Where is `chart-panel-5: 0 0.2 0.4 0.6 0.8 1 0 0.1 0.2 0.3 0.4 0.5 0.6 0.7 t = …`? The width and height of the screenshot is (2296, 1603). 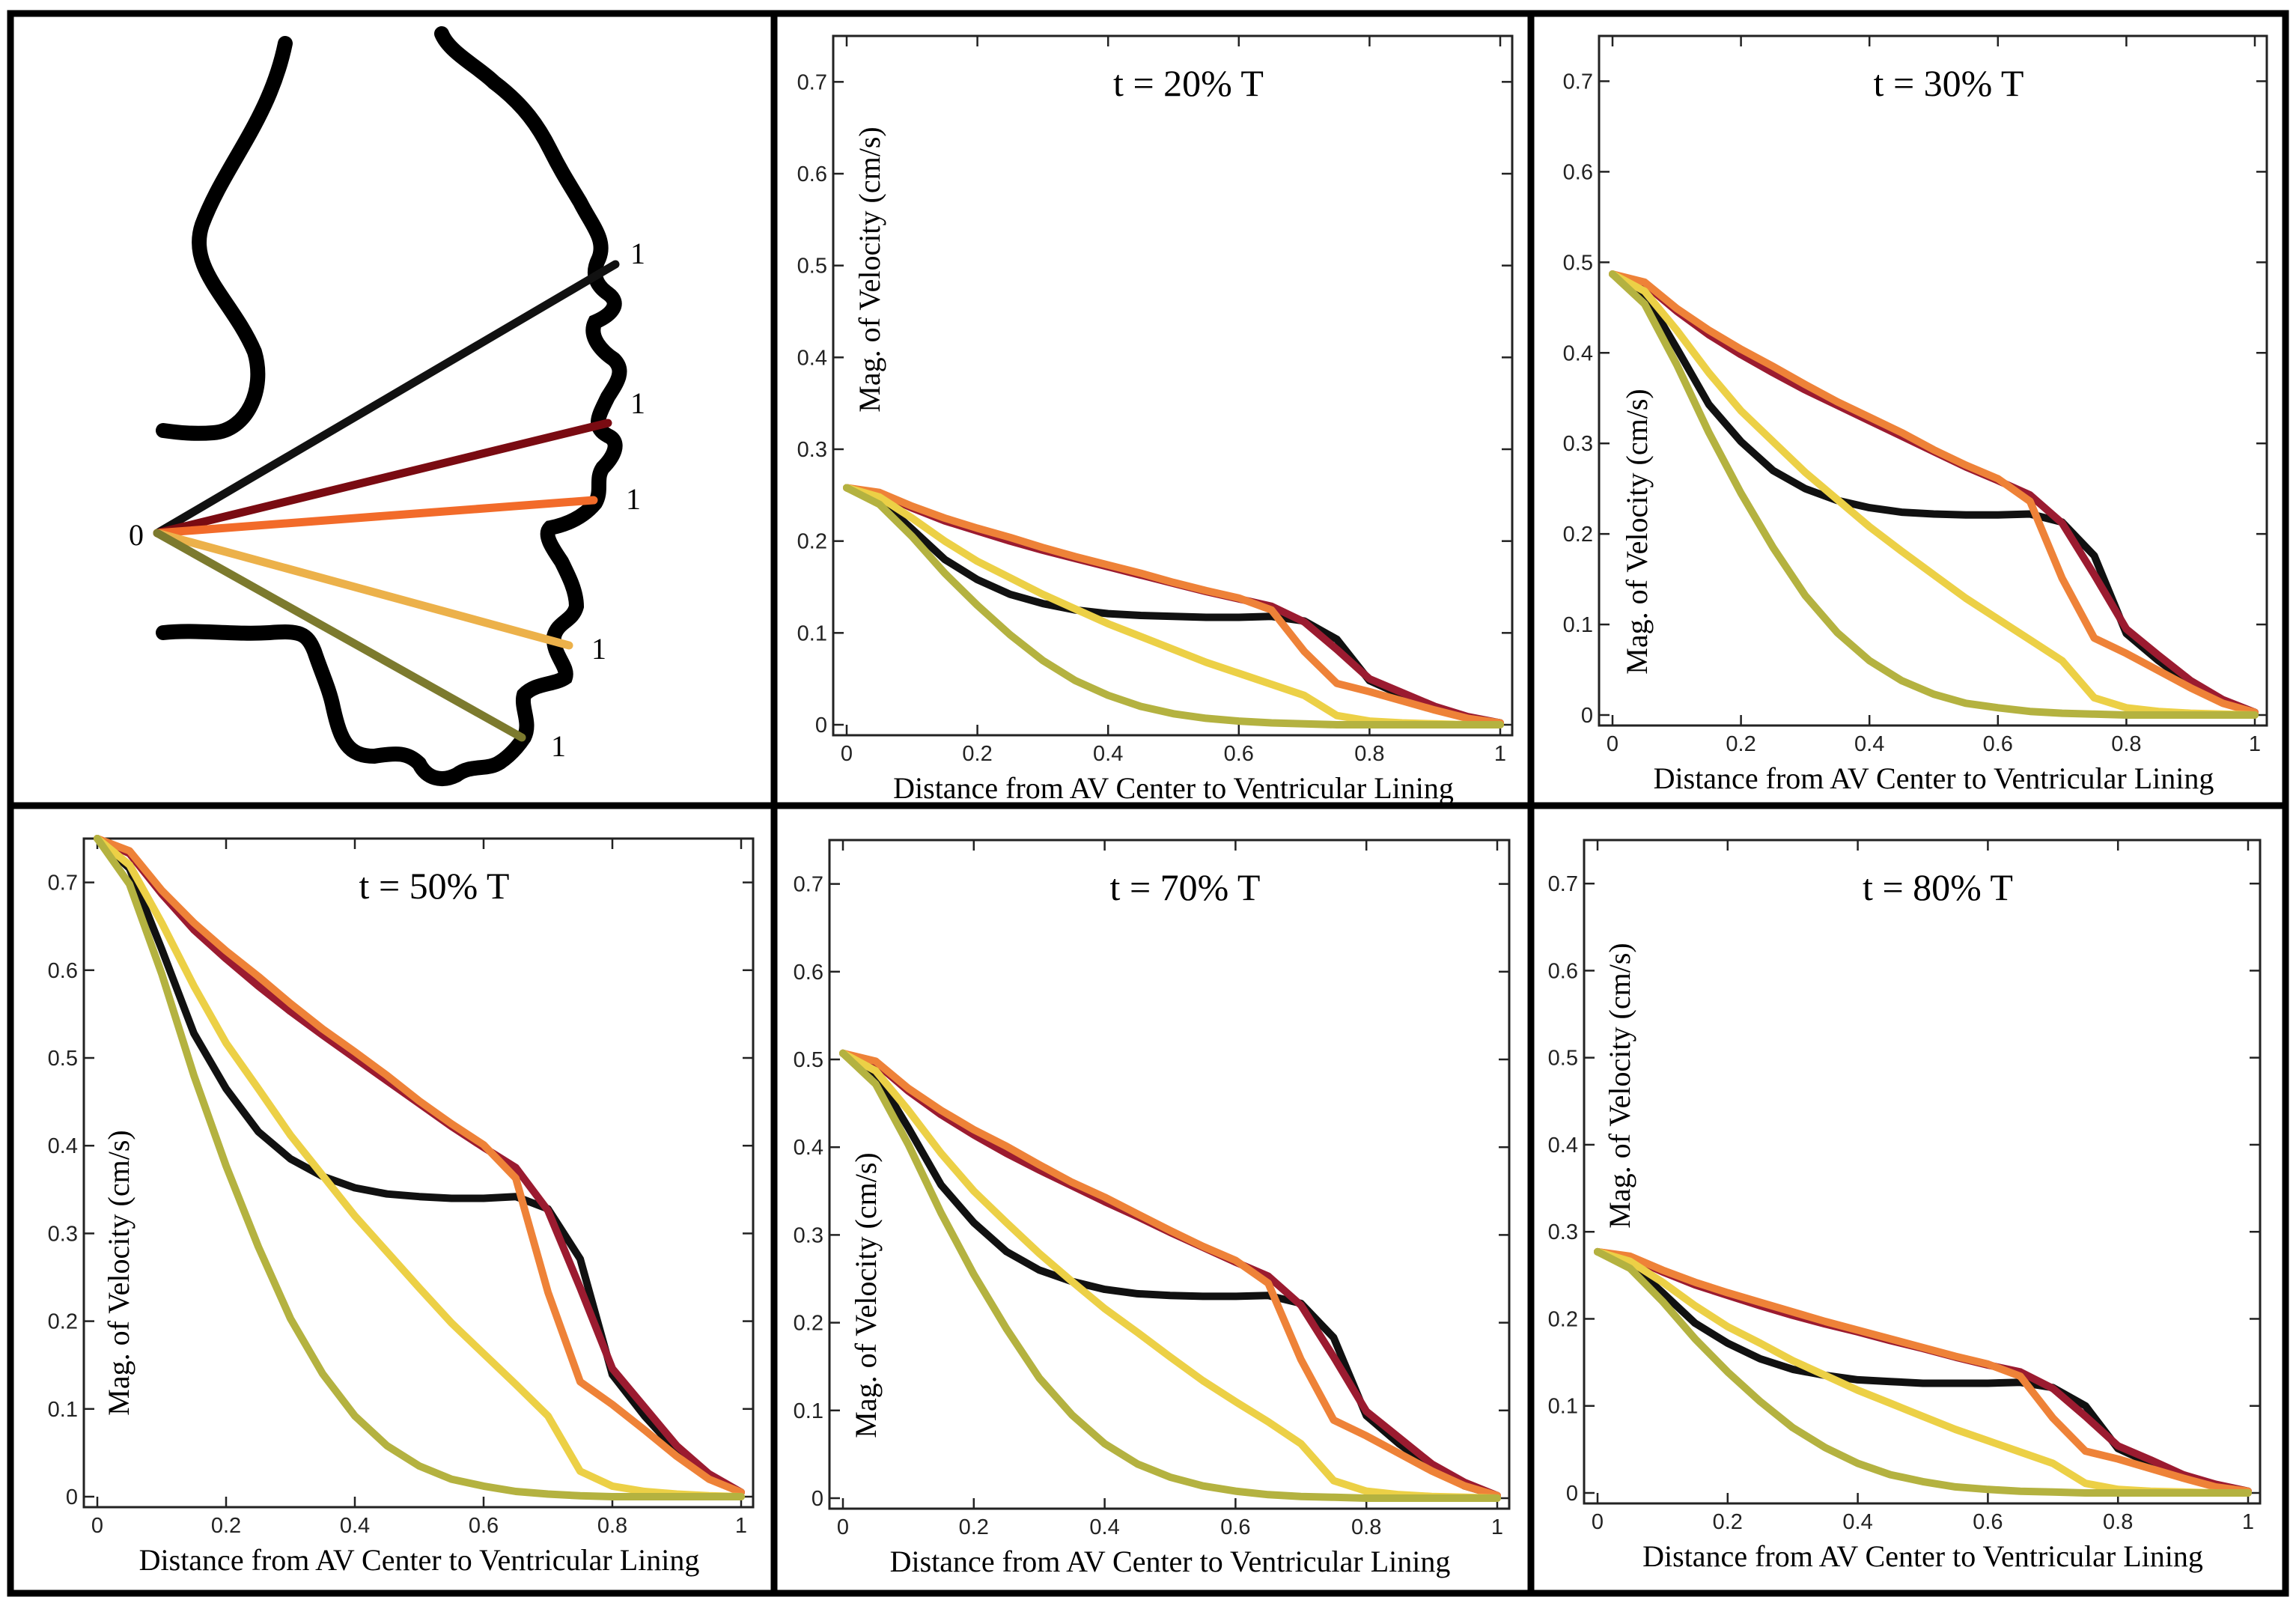
chart-panel-5: 0 0.2 0.4 0.6 0.8 1 0 0.1 0.2 0.3 0.4 0.5 0.6 0.7 t = … is located at coordinates (1905, 1206).